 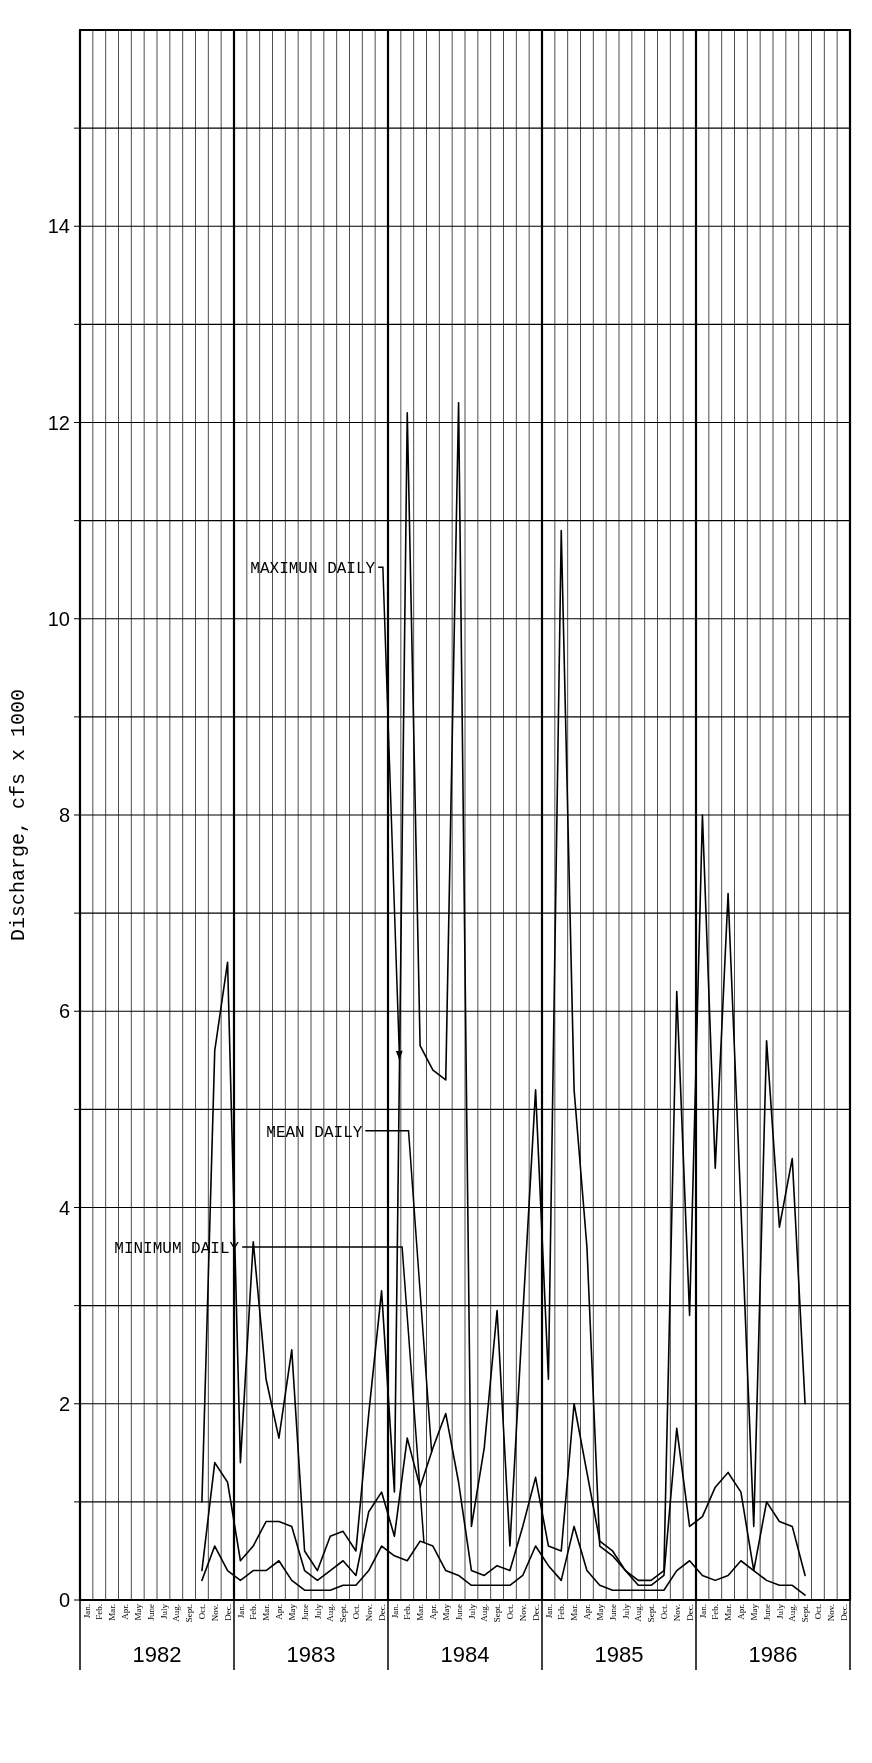 What do you see at coordinates (619, 1654) in the screenshot?
I see `text: 1985` at bounding box center [619, 1654].